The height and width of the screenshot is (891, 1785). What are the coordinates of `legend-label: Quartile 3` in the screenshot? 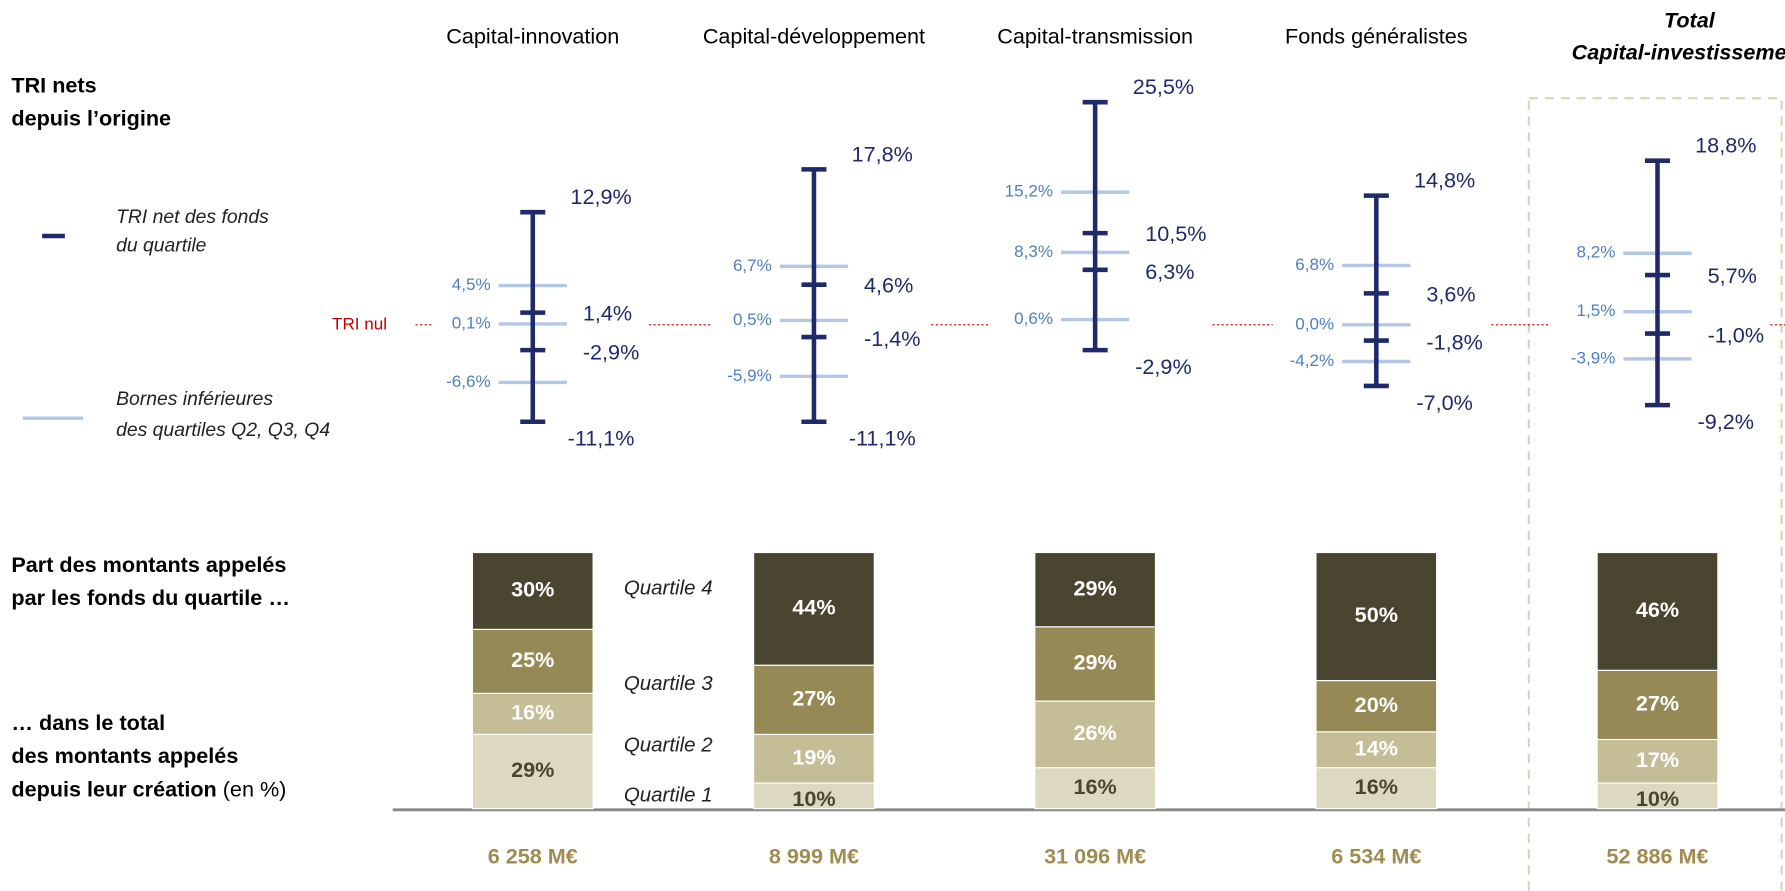 It's located at (668, 683).